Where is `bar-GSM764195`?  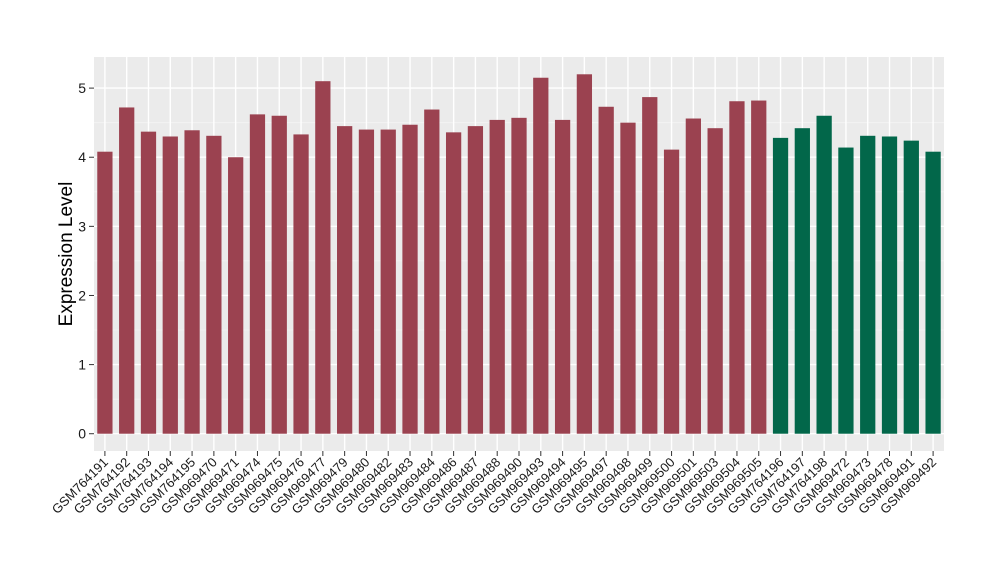 bar-GSM764195 is located at coordinates (192, 282).